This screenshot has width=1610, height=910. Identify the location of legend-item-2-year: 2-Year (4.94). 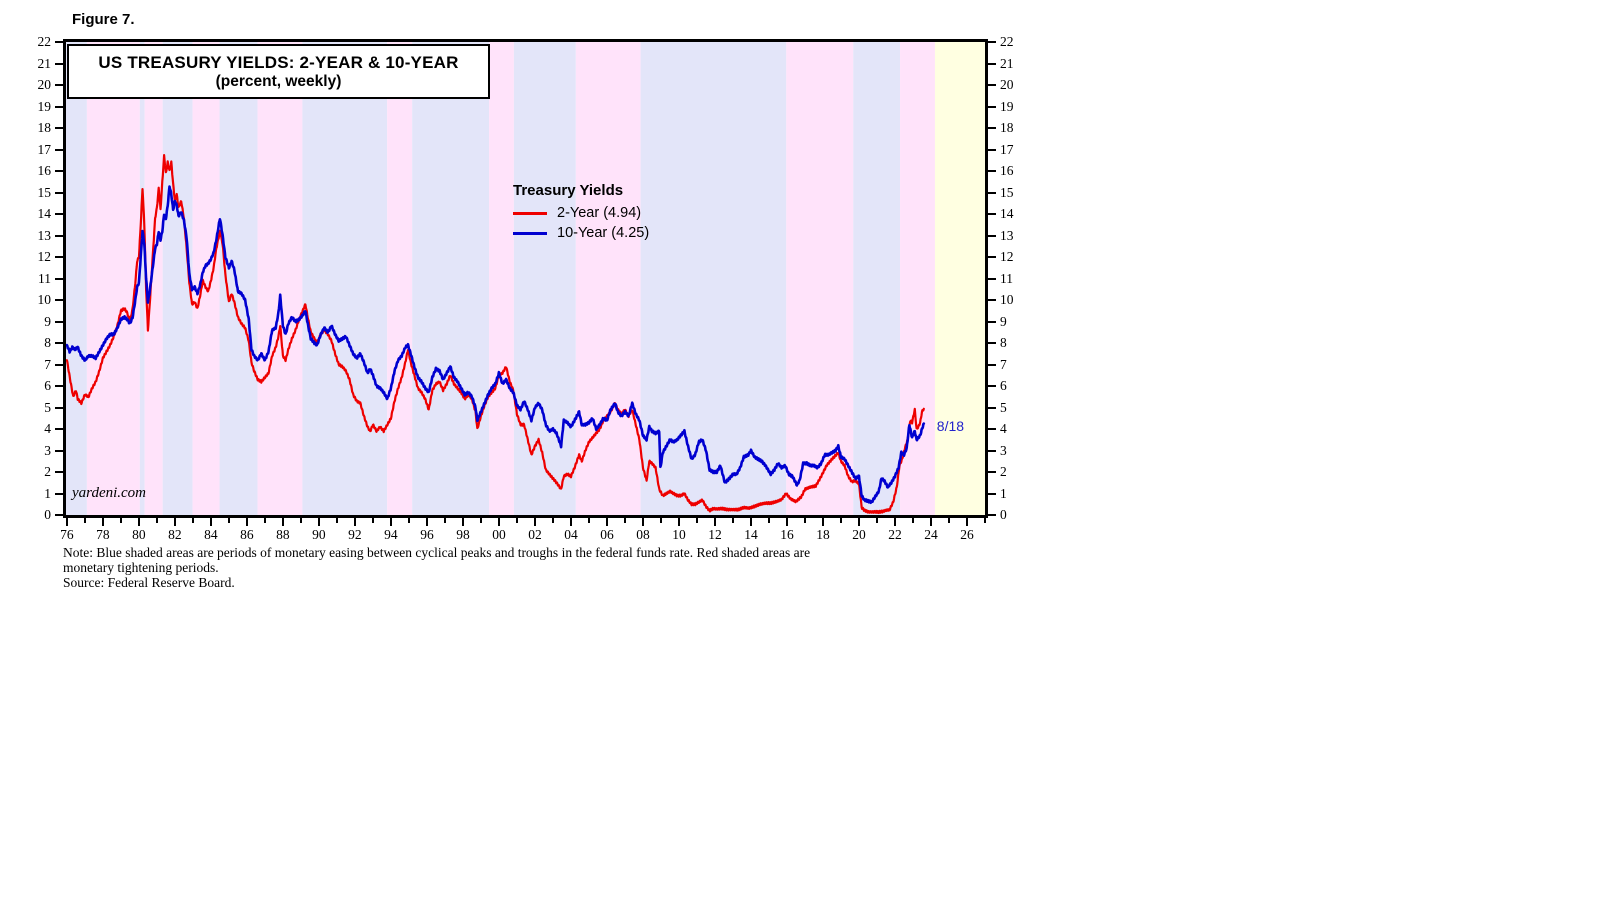
(581, 213).